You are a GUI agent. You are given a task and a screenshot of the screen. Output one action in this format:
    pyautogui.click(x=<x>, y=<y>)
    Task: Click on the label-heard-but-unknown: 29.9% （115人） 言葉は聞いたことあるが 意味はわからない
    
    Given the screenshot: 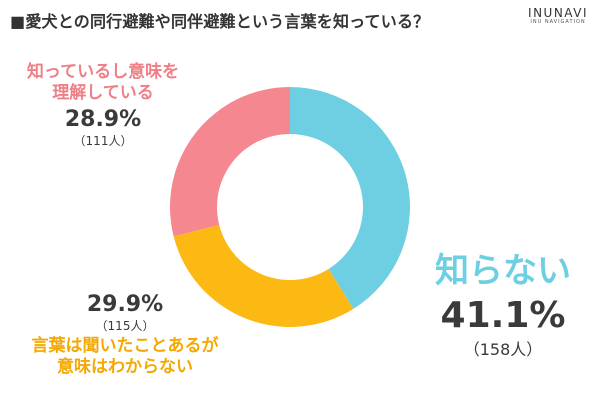 What is the action you would take?
    pyautogui.click(x=125, y=335)
    